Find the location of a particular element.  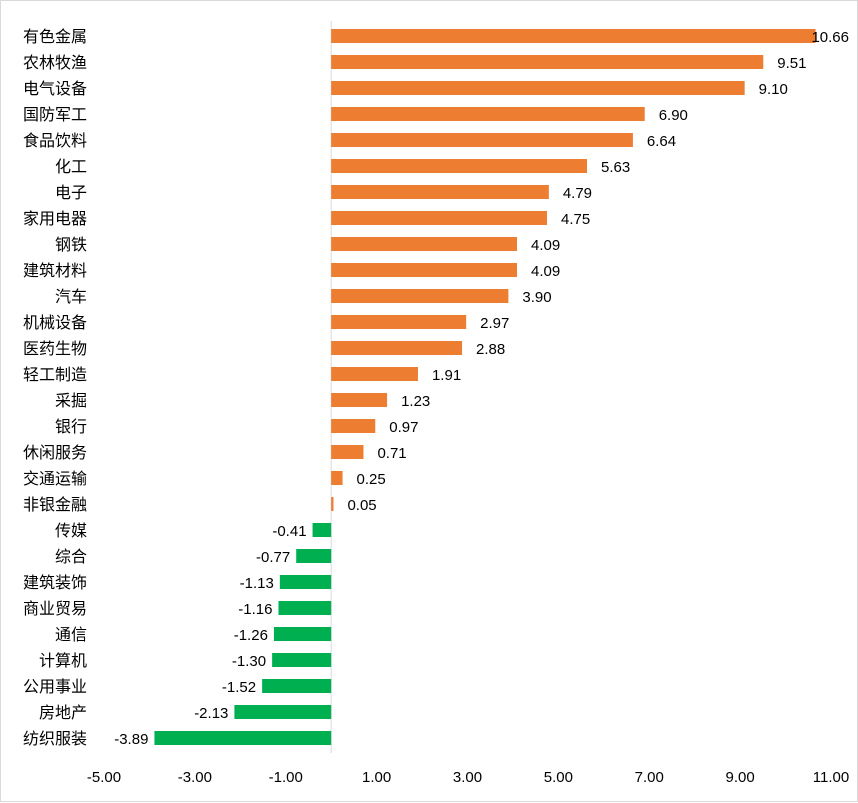

data-label: -1.26 is located at coordinates (251, 635).